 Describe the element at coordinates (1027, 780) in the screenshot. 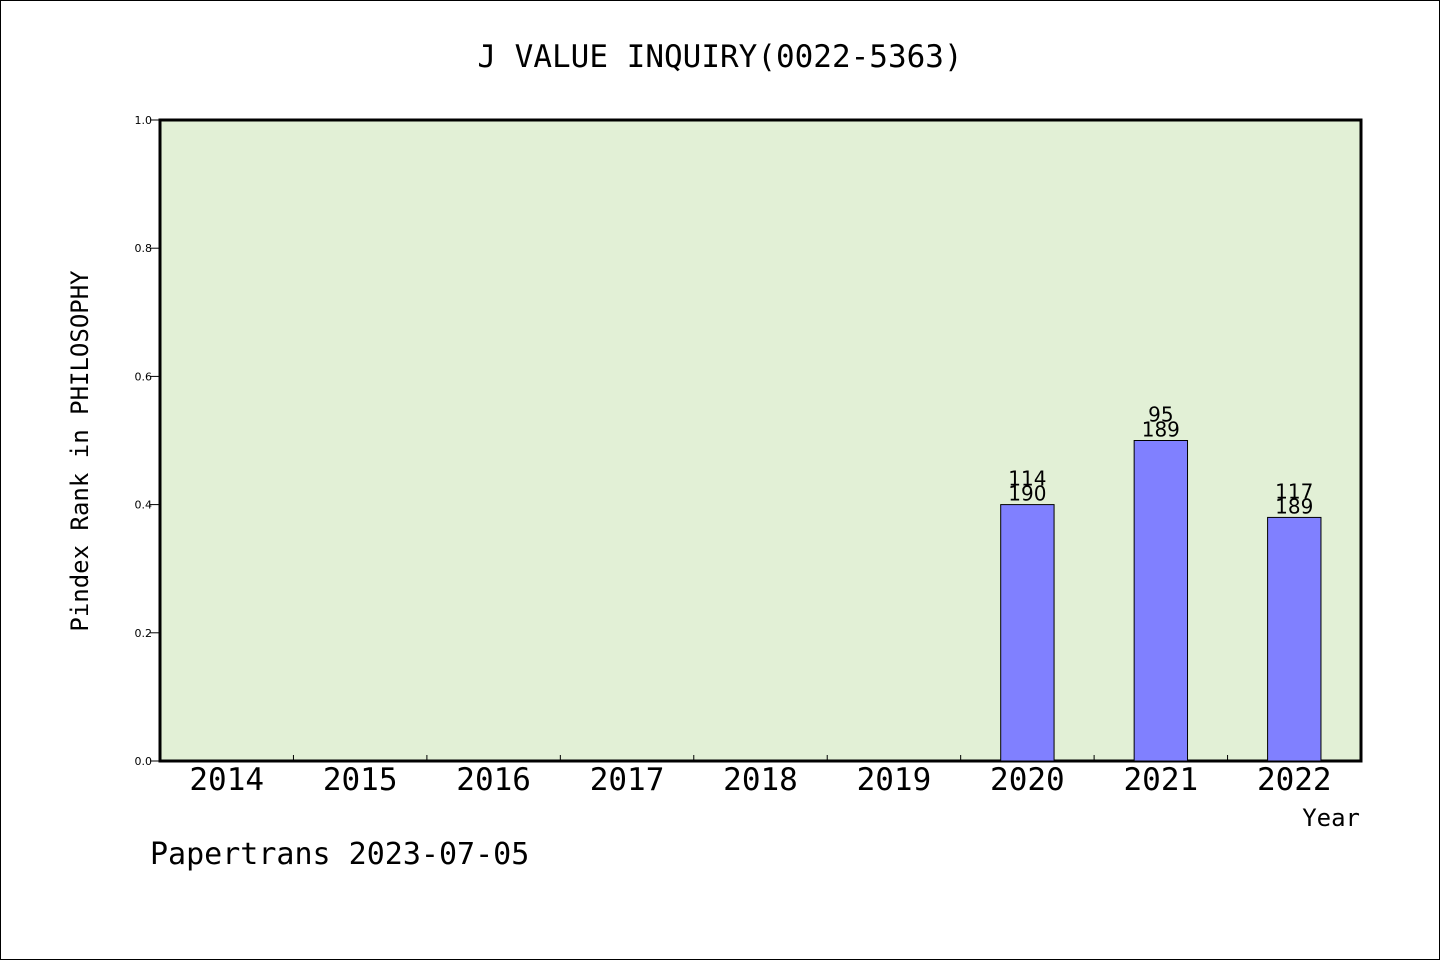

I see `x-tick-label: 2020` at that location.